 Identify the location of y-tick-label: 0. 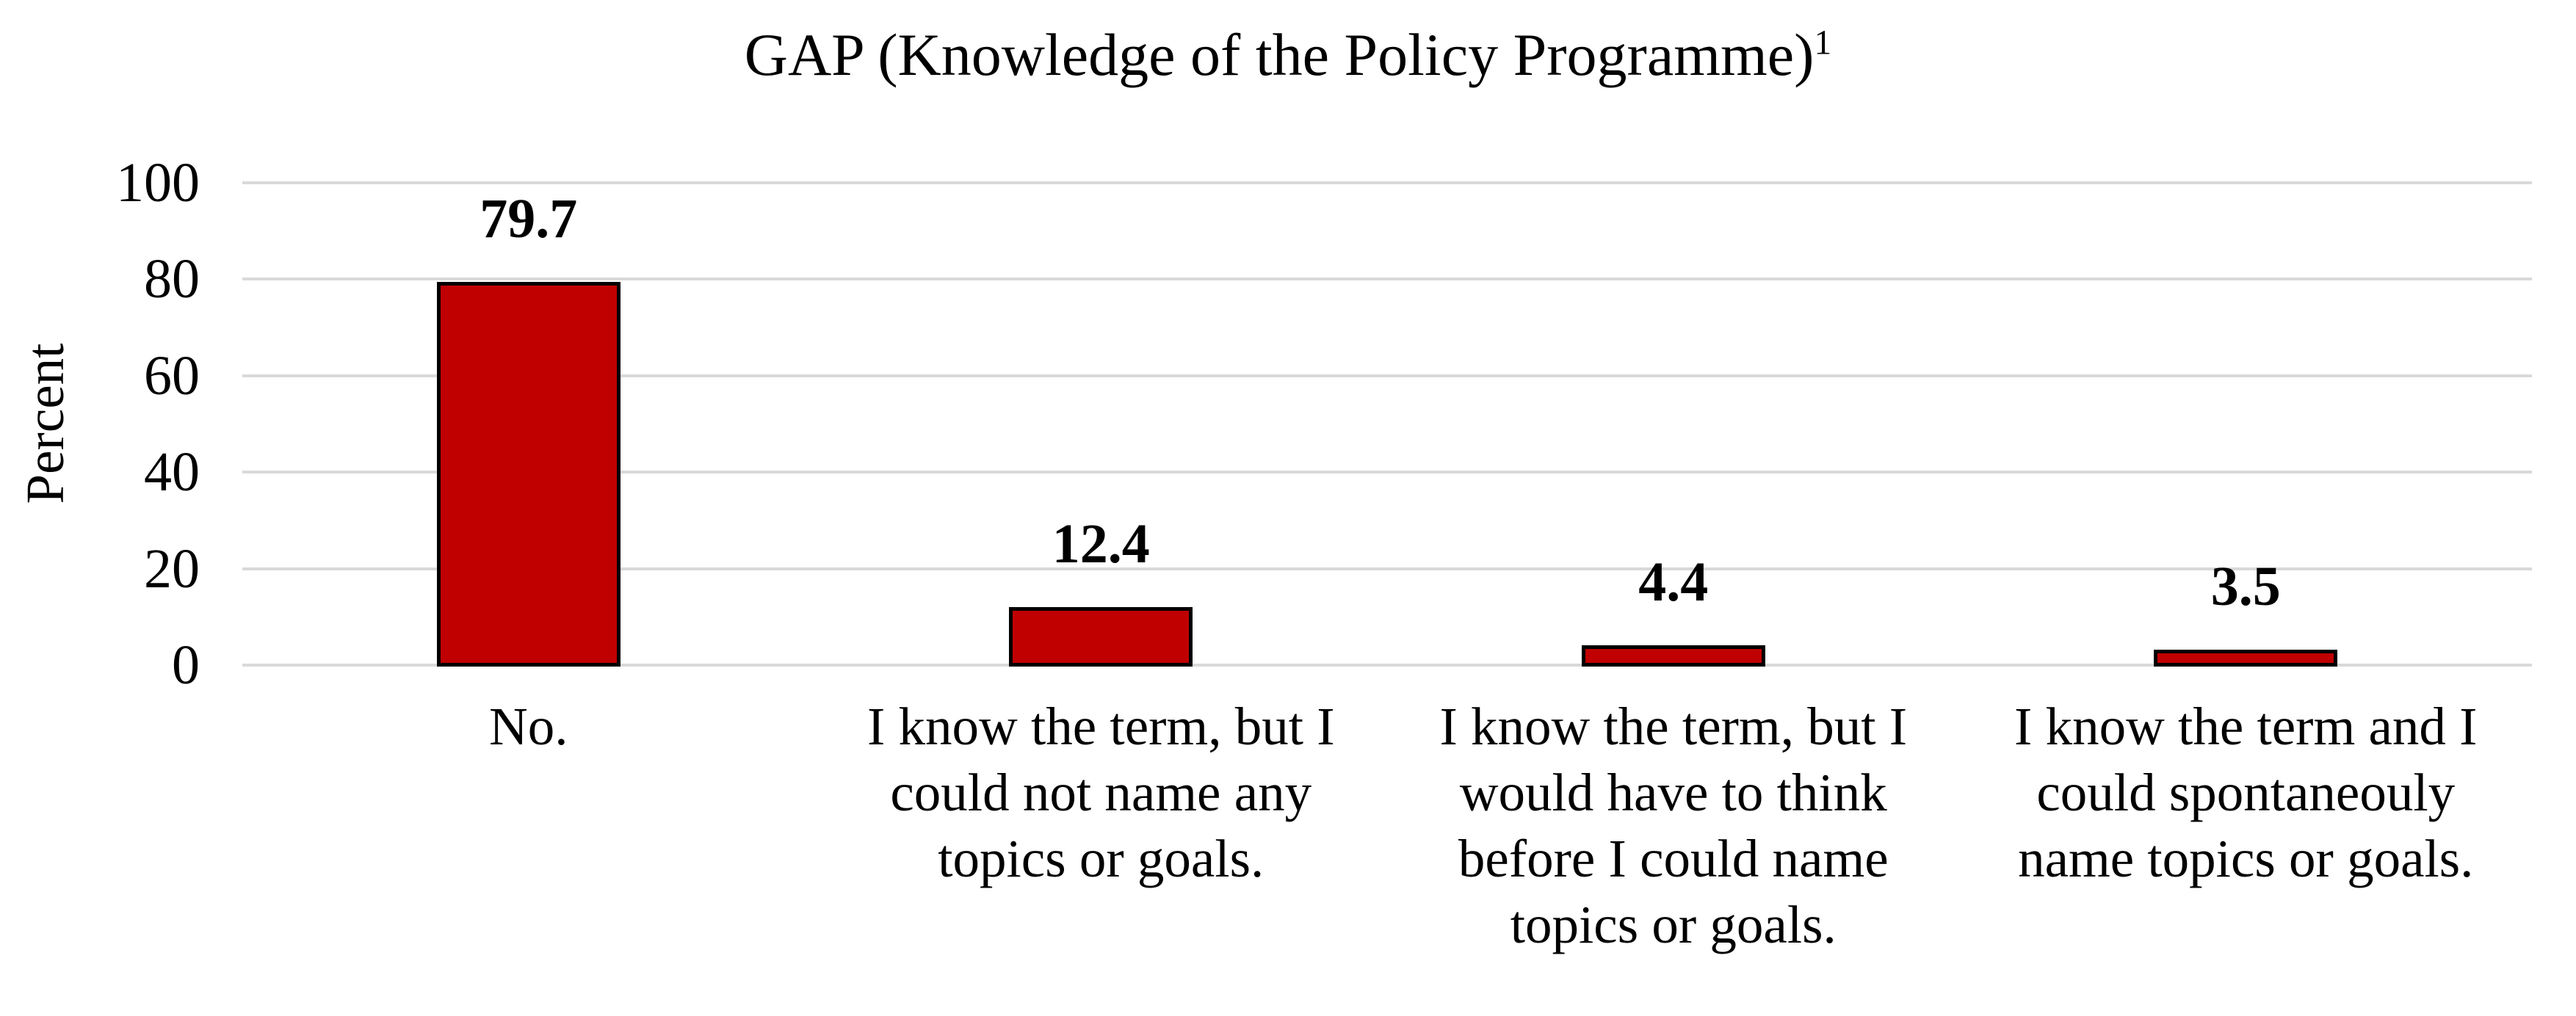
(186, 665).